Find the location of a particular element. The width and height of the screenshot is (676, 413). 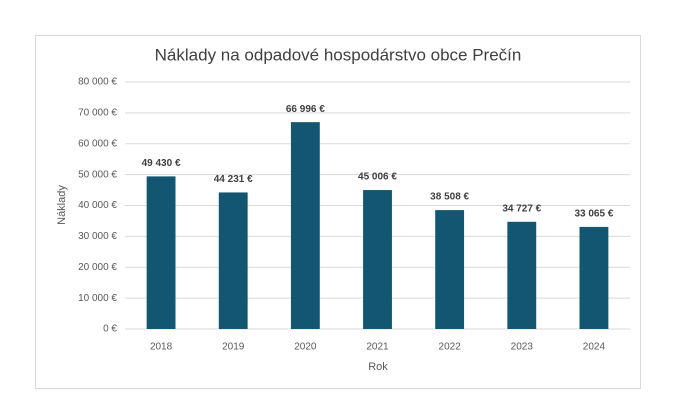

value-label: 49 430 € is located at coordinates (161, 163).